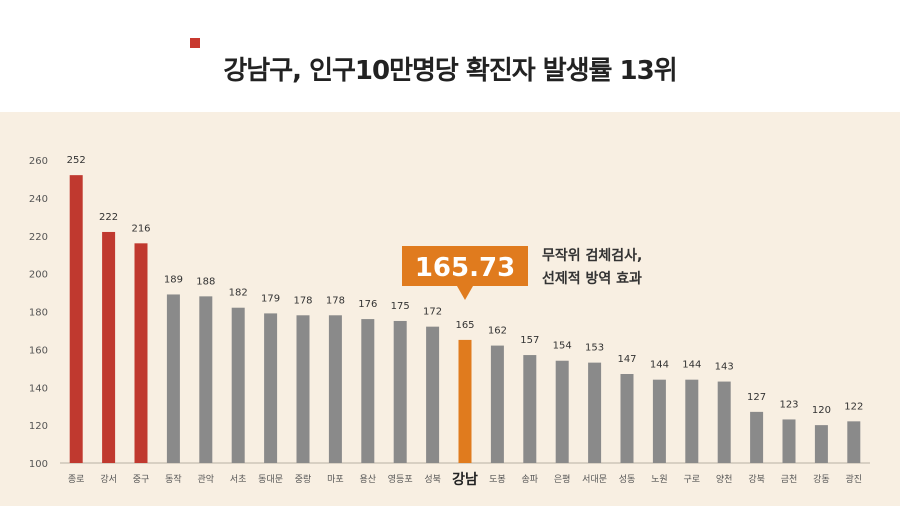 This screenshot has height=506, width=900. Describe the element at coordinates (38, 275) in the screenshot. I see `y-tick-label: 200` at that location.